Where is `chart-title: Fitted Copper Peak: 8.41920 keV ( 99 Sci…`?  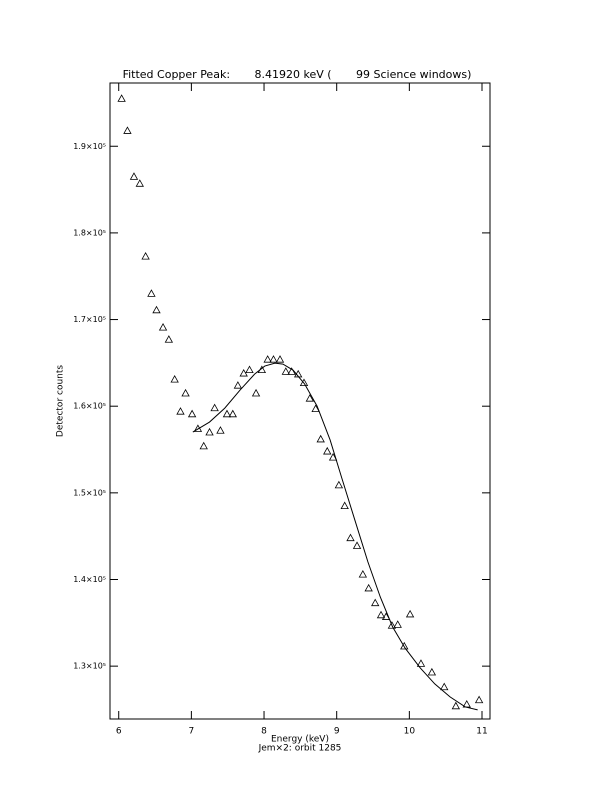 chart-title: Fitted Copper Peak: 8.41920 keV ( 99 Sci… is located at coordinates (297, 74).